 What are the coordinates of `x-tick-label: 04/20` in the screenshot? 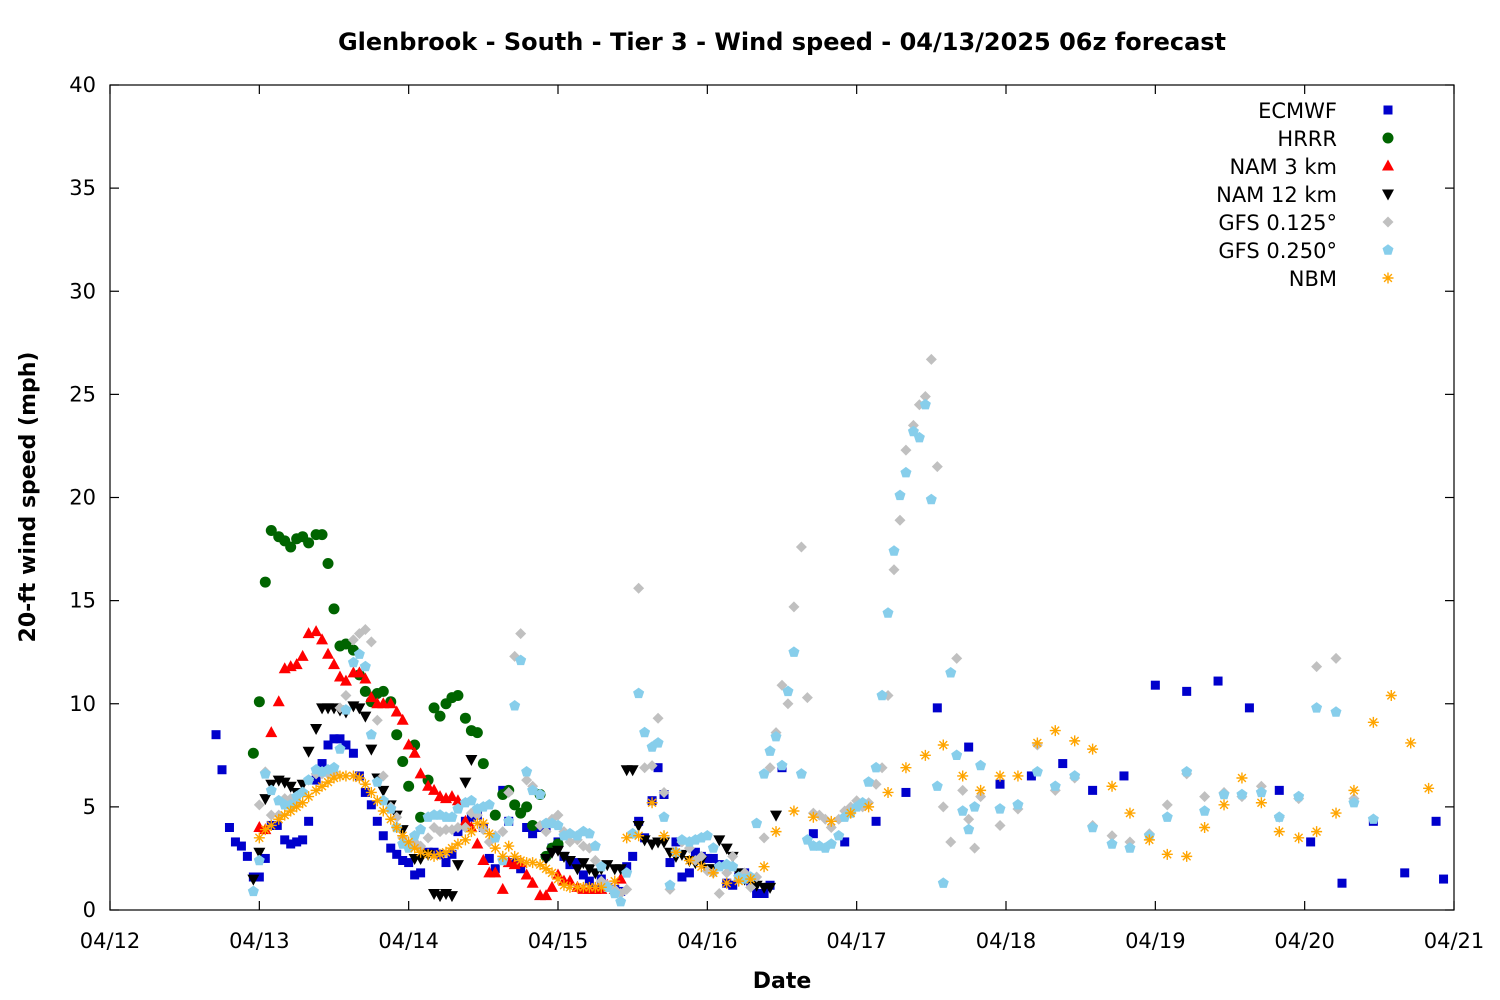 It's located at (1304, 941).